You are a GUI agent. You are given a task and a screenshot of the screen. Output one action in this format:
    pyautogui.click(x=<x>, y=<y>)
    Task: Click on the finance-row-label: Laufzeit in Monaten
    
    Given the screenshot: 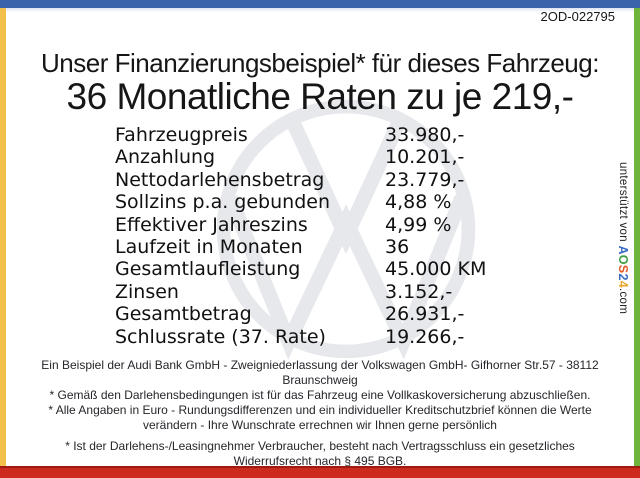 What is the action you would take?
    pyautogui.click(x=209, y=247)
    